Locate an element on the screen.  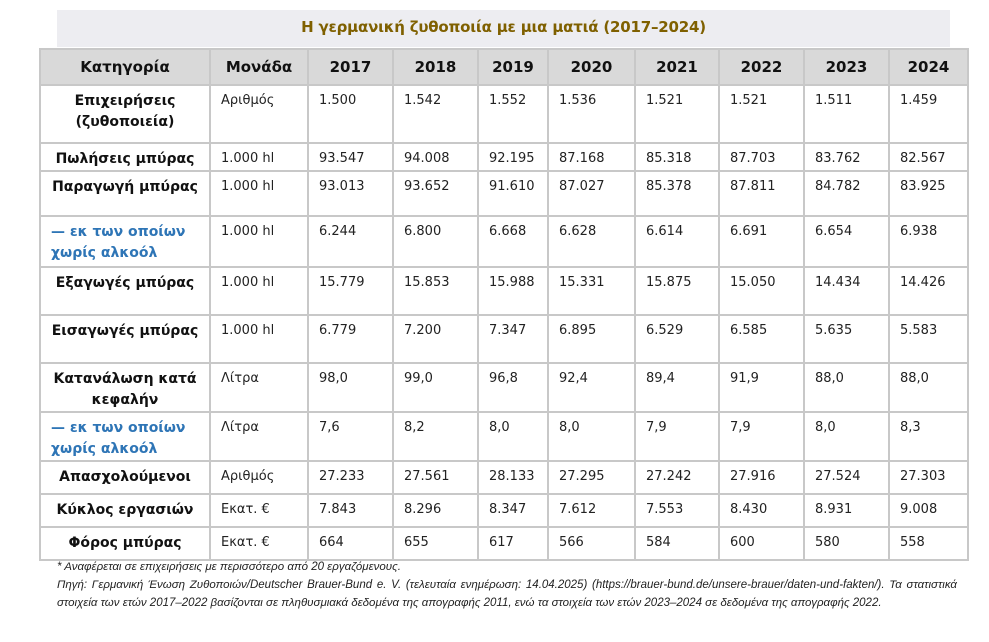
row-value: 9.008 is located at coordinates (928, 510).